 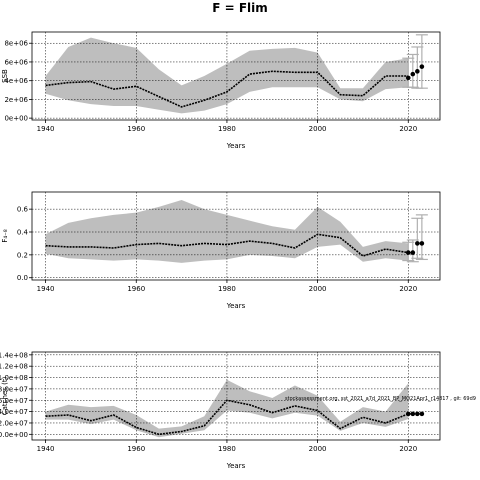 What do you see at coordinates (22, 278) in the screenshot?
I see `y-tick-label: 0.0` at bounding box center [22, 278].